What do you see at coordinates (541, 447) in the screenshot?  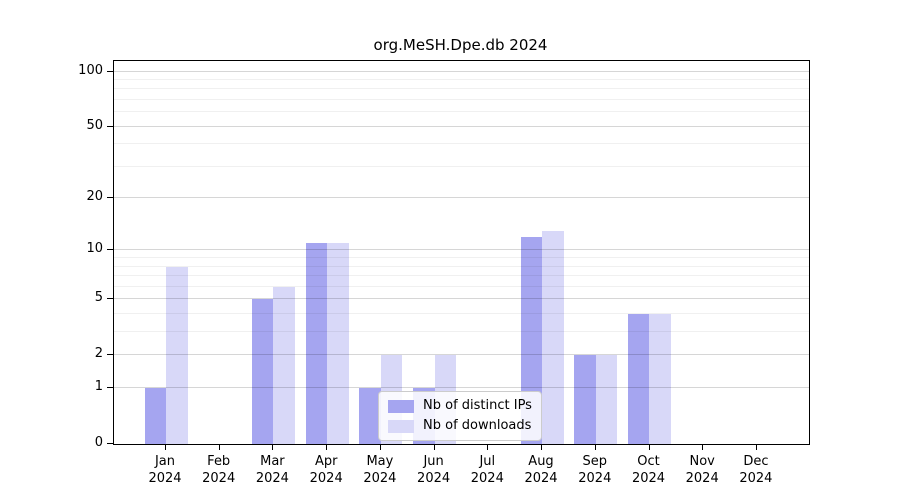 I see `x-tick-mark-aug` at bounding box center [541, 447].